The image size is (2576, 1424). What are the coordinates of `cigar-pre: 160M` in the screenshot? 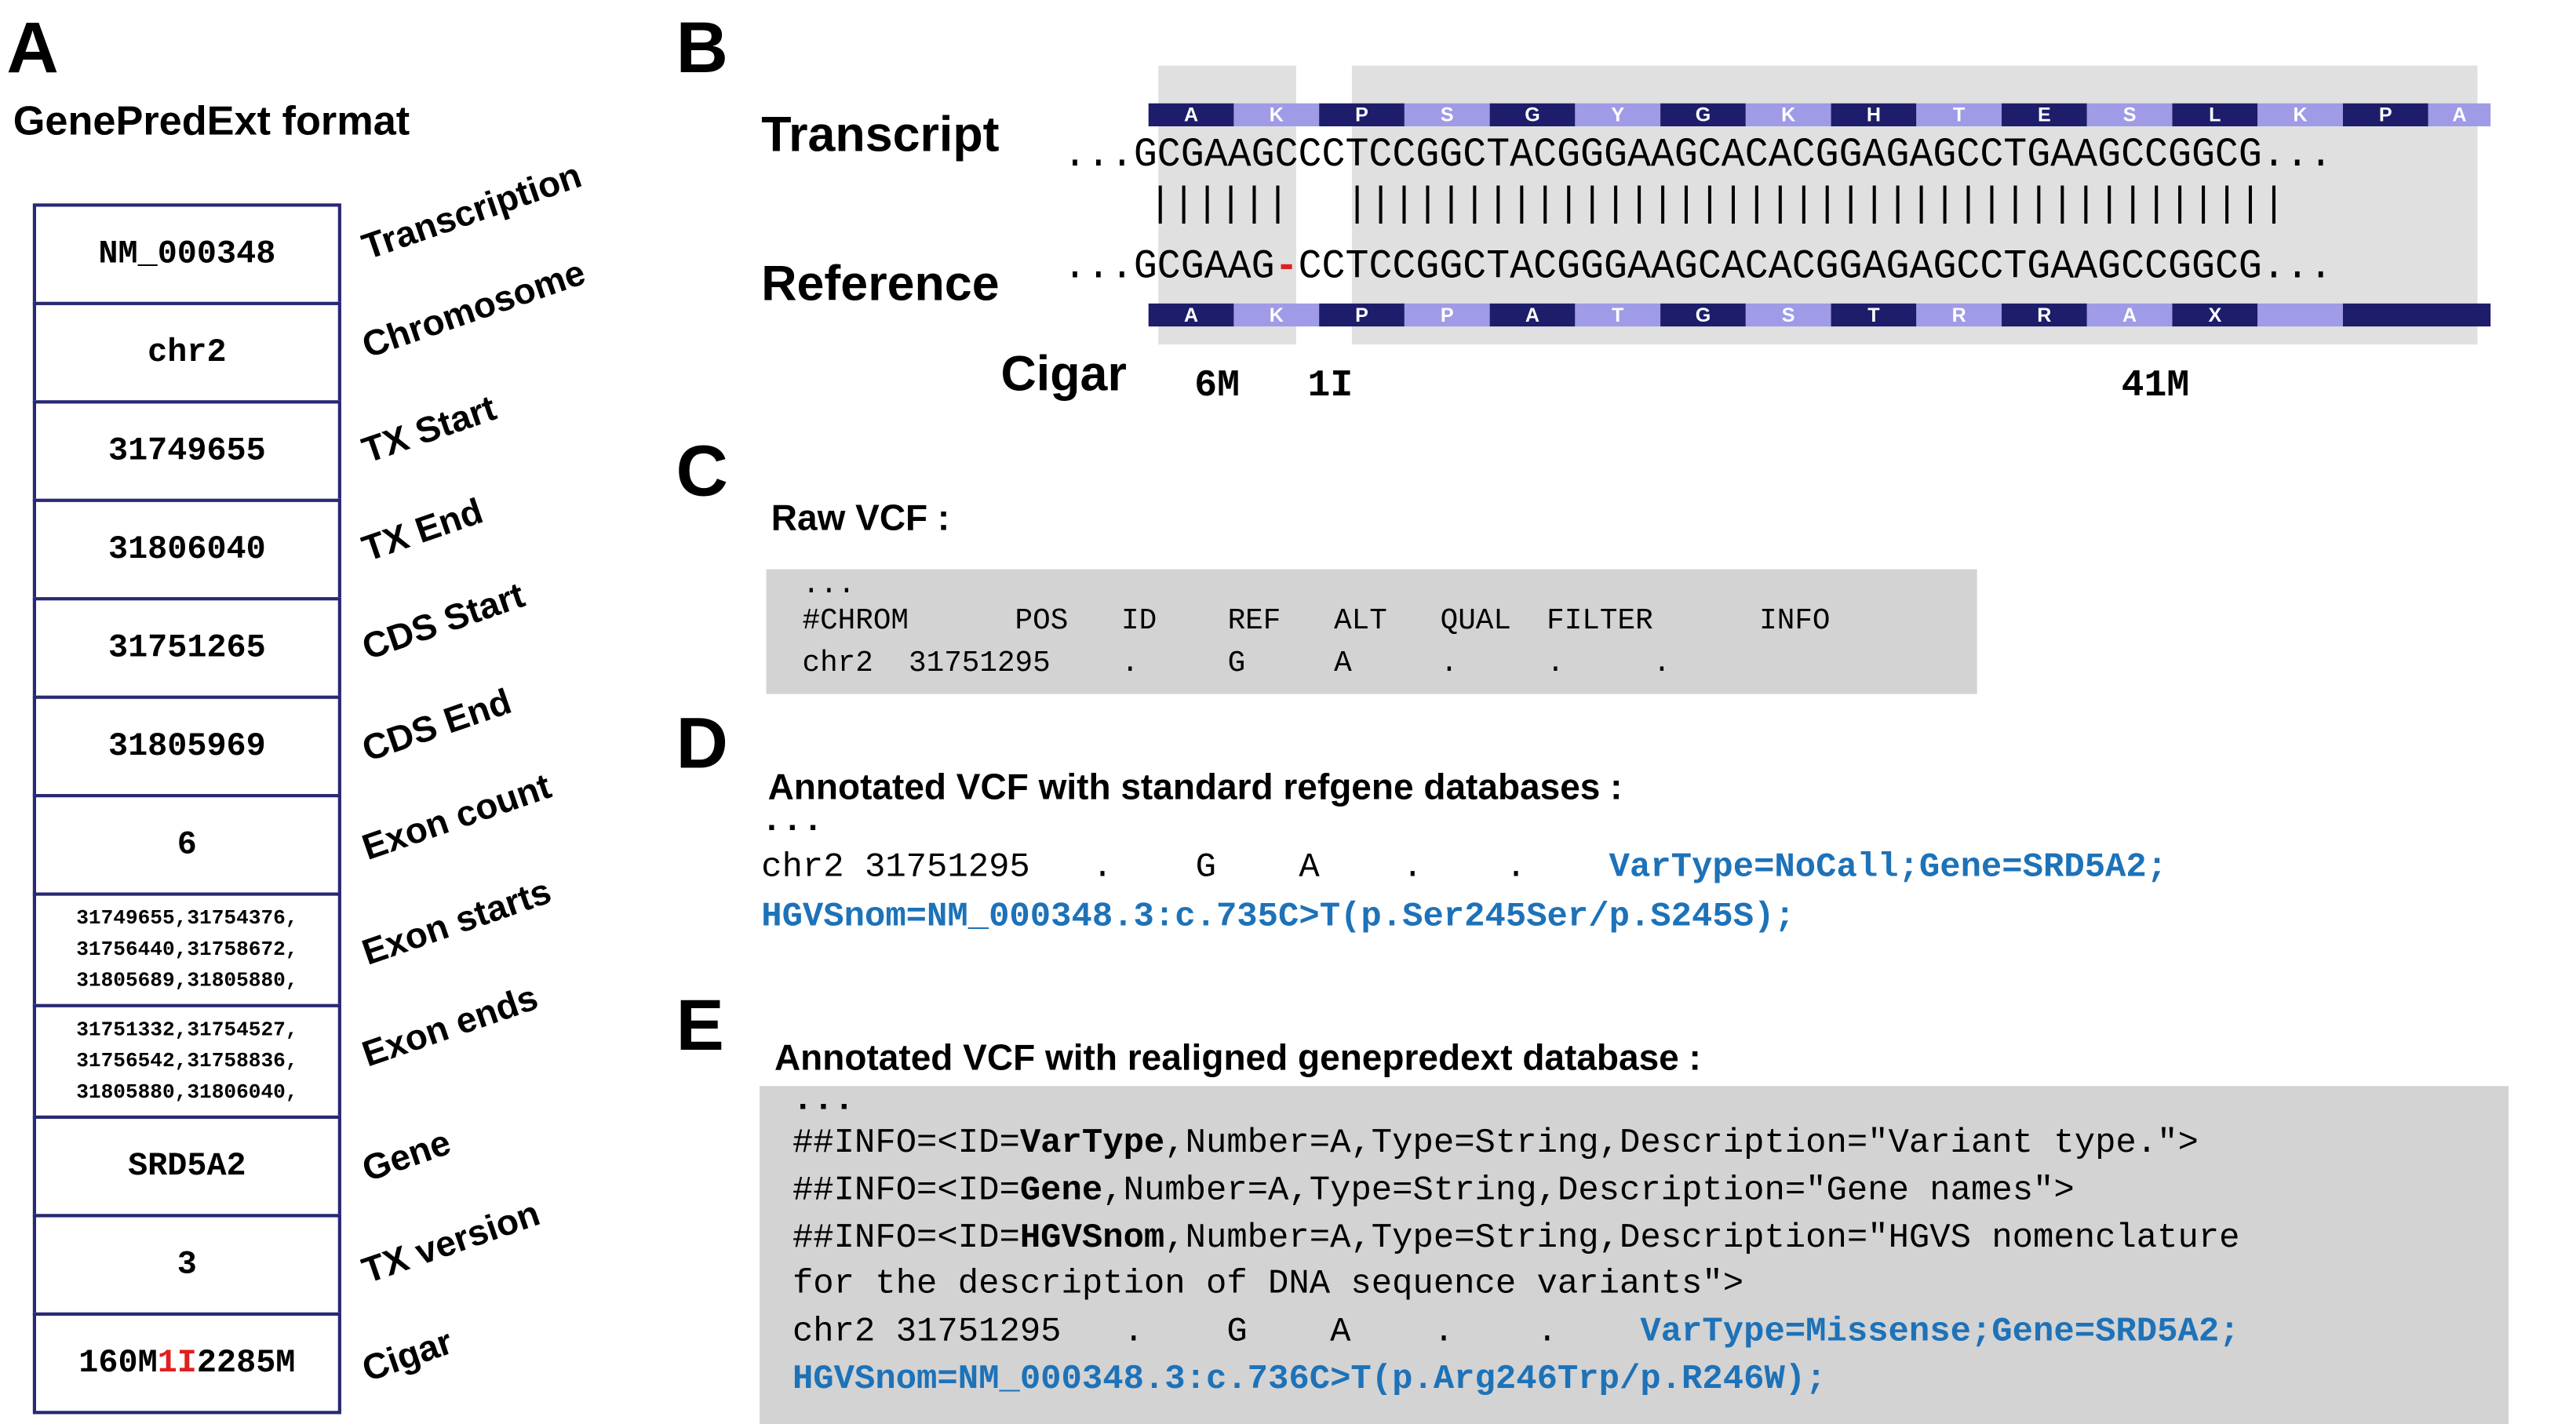 It's located at (118, 1363).